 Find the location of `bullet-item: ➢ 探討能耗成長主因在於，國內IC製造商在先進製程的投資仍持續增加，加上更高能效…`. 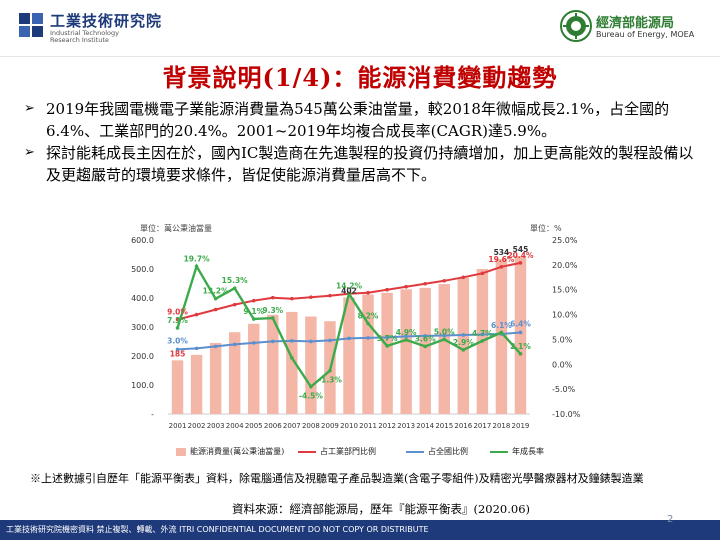

bullet-item: ➢ 探討能耗成長主因在於，國內IC製造商在先進製程的投資仍持續增加，加上更高能效… is located at coordinates (364, 164).